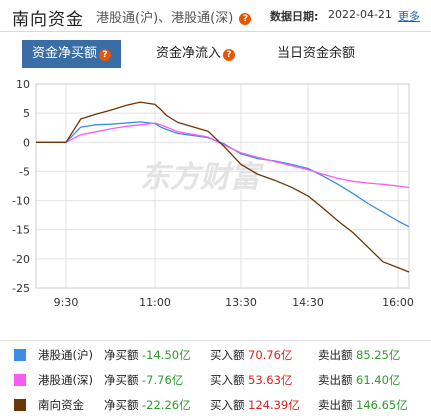 The width and height of the screenshot is (431, 420). Describe the element at coordinates (24, 171) in the screenshot. I see `y-tick-label: -5` at that location.